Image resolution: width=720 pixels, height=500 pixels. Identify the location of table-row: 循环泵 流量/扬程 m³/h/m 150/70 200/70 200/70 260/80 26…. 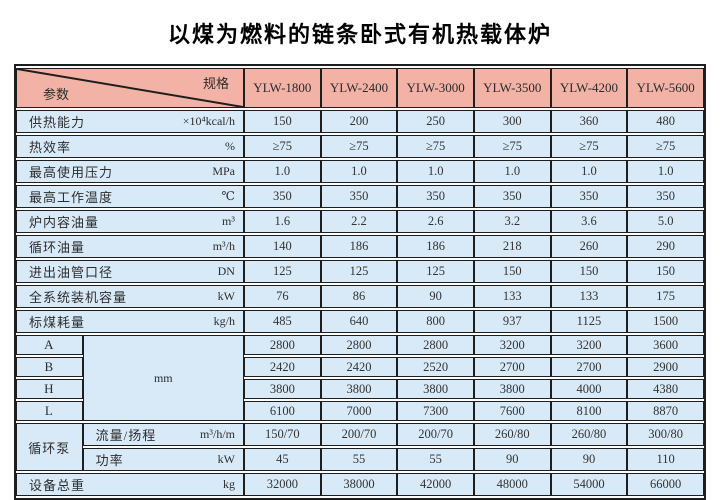
(360, 447).